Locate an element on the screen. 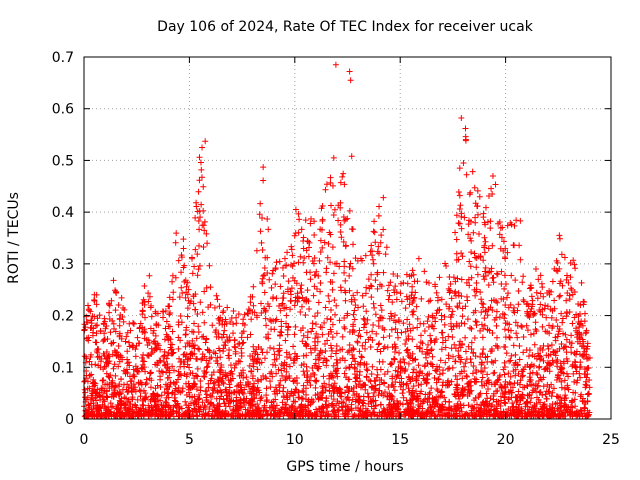 The width and height of the screenshot is (640, 480). x-tick-label: 20 is located at coordinates (506, 440).